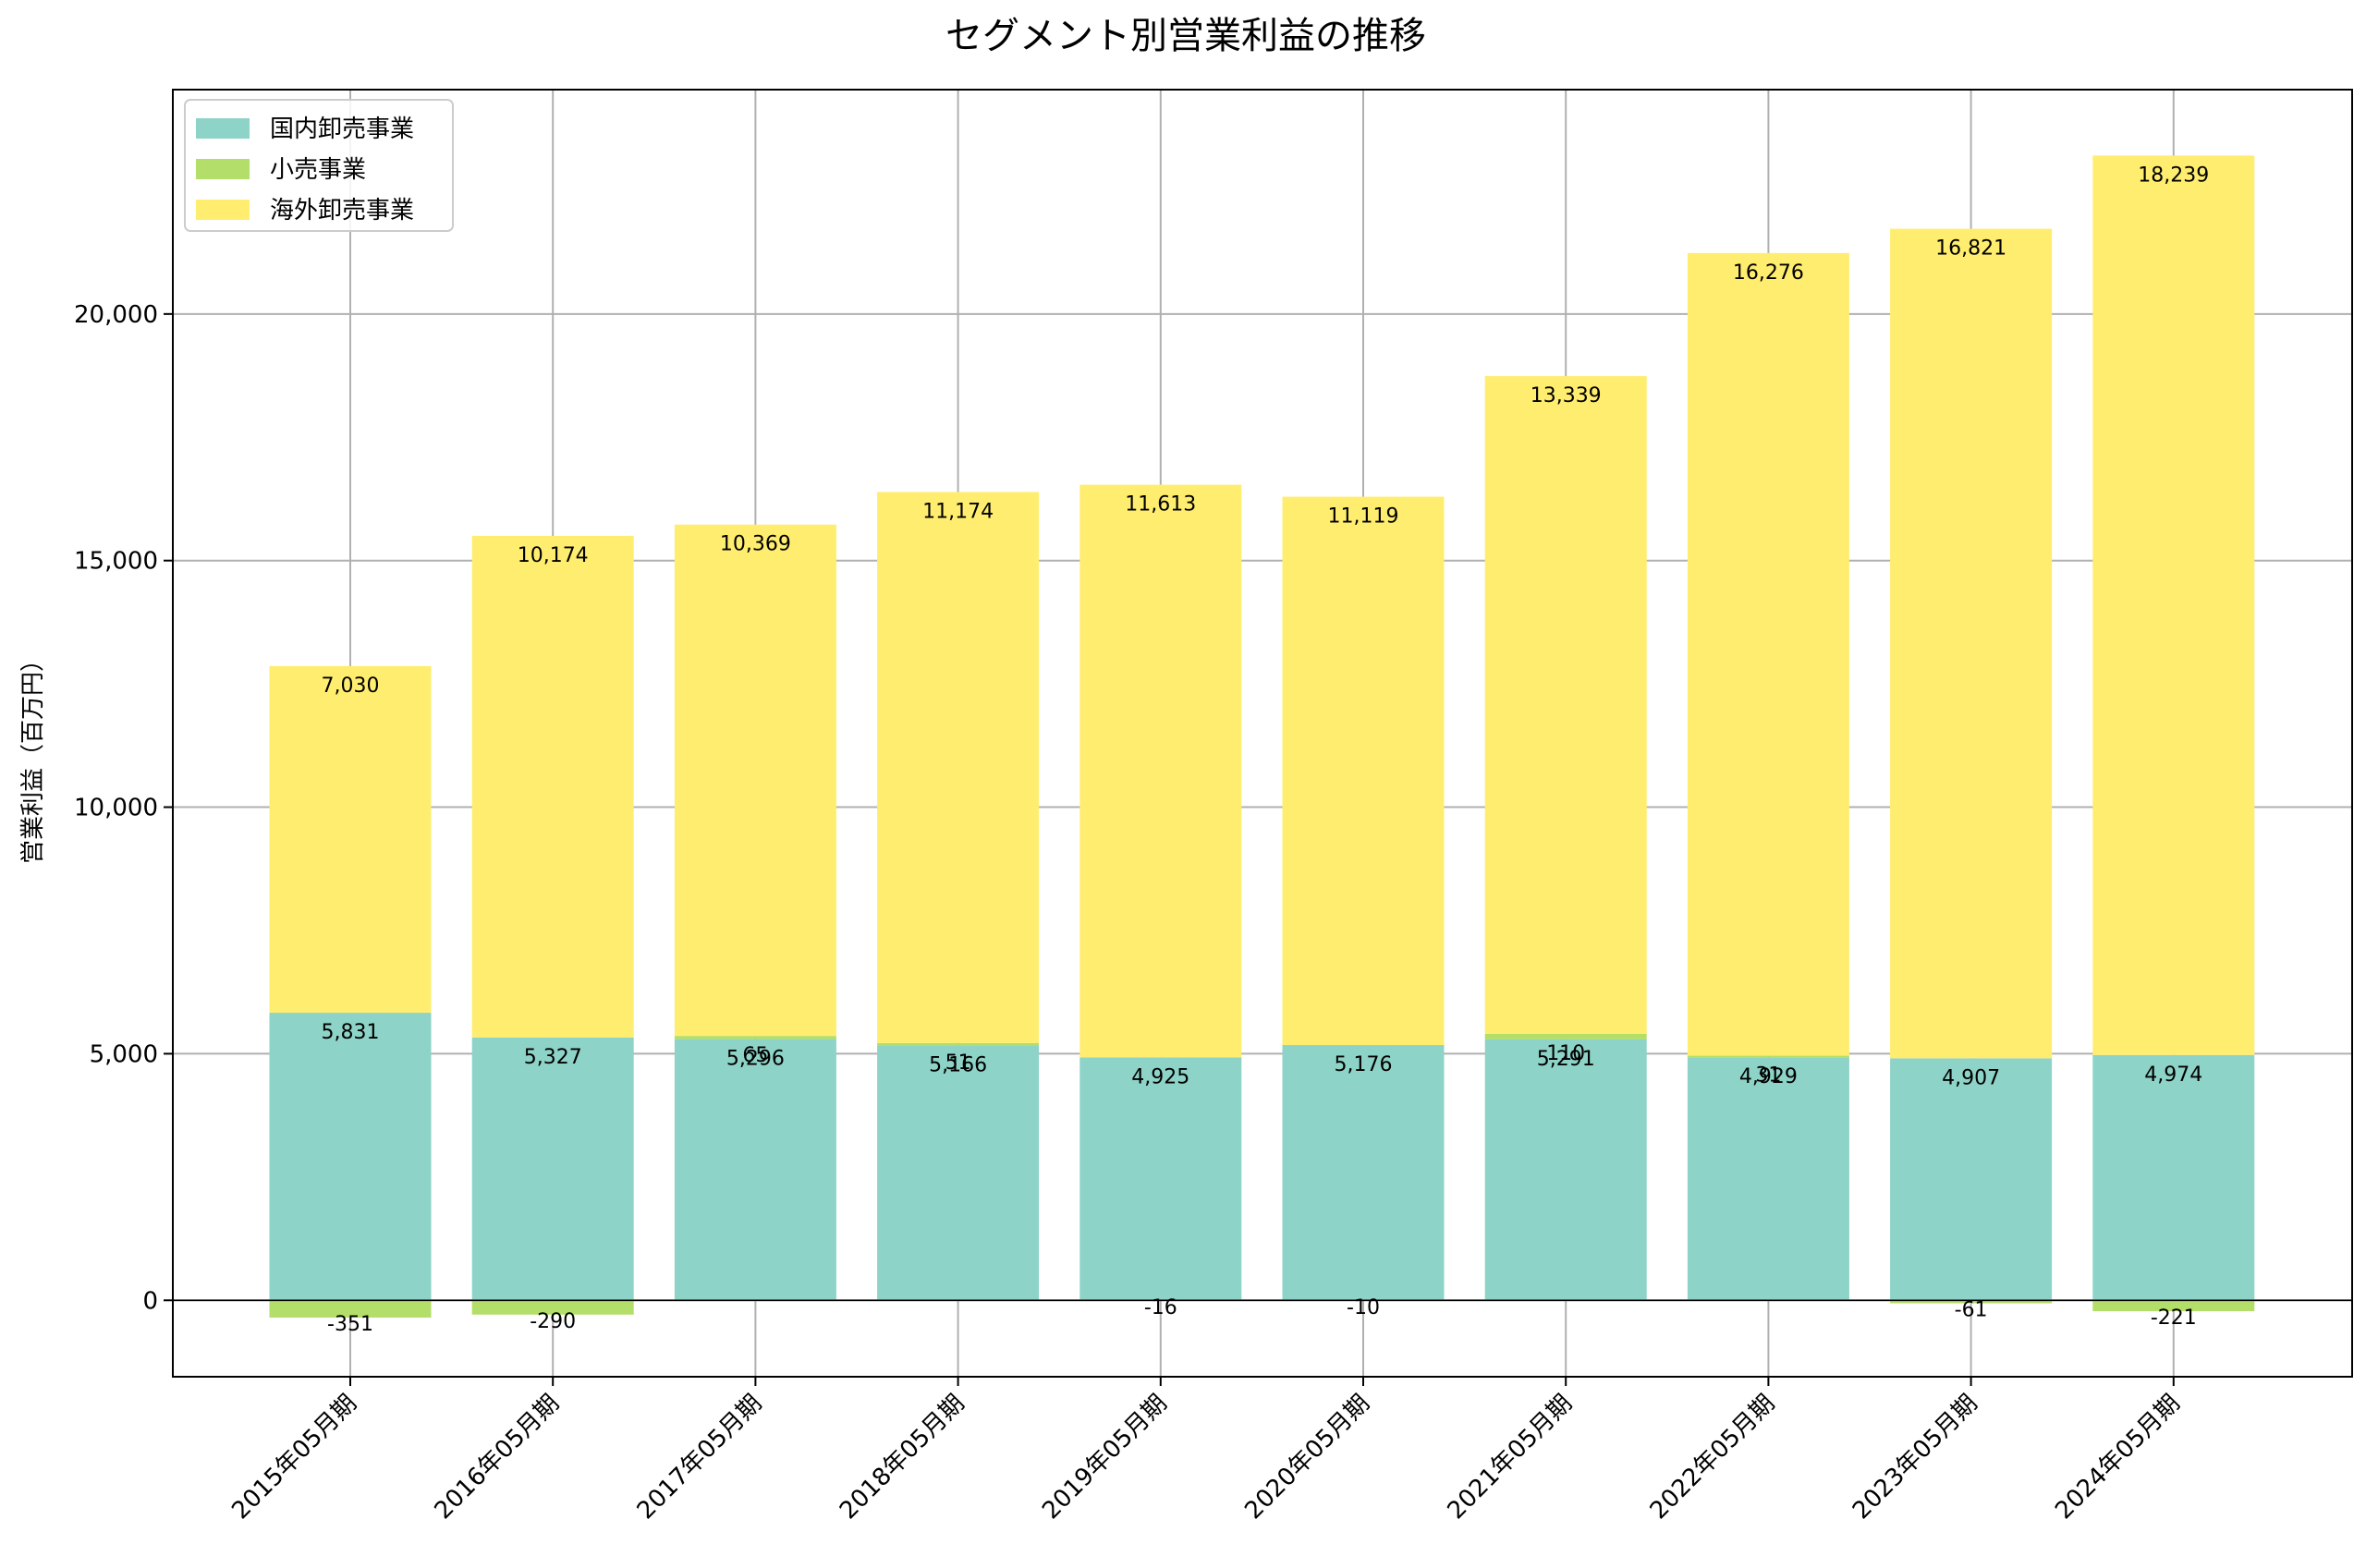 Image resolution: width=2366 pixels, height=1568 pixels. What do you see at coordinates (150, 1301) in the screenshot?
I see `y-tick-label: 0` at bounding box center [150, 1301].